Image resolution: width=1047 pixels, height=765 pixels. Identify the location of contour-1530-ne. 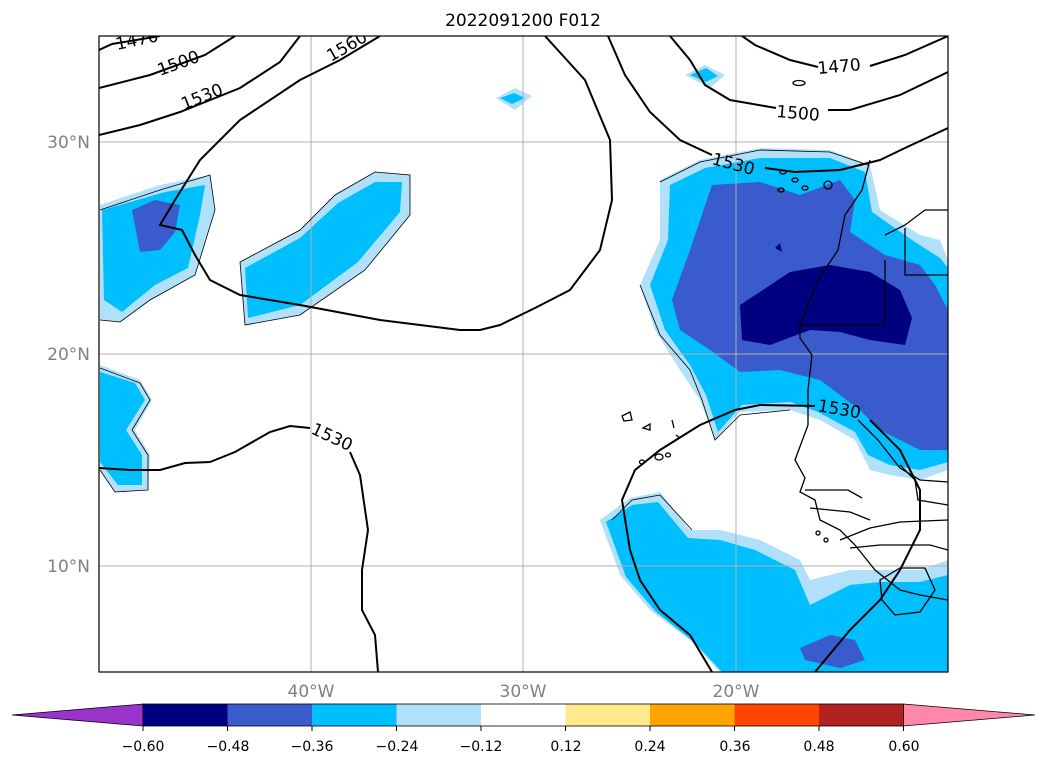
(856, 150).